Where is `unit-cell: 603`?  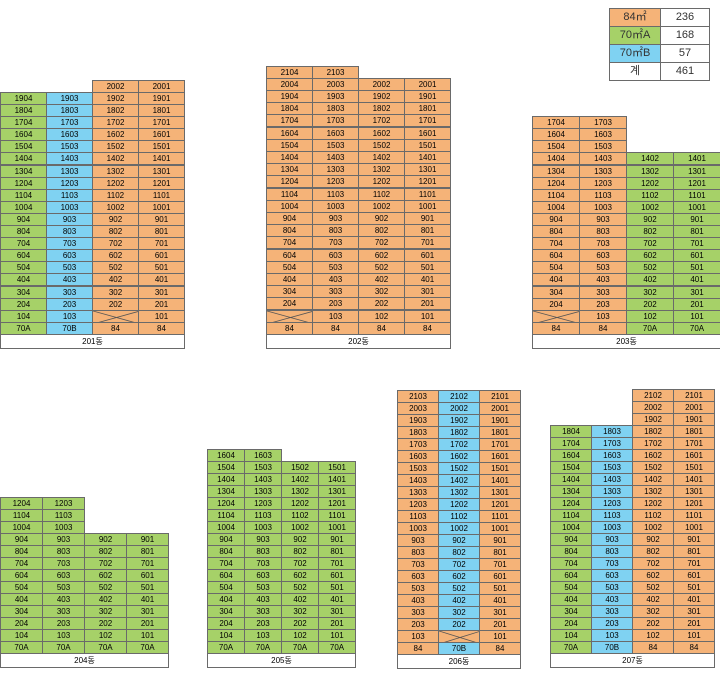 unit-cell: 603 is located at coordinates (603, 256).